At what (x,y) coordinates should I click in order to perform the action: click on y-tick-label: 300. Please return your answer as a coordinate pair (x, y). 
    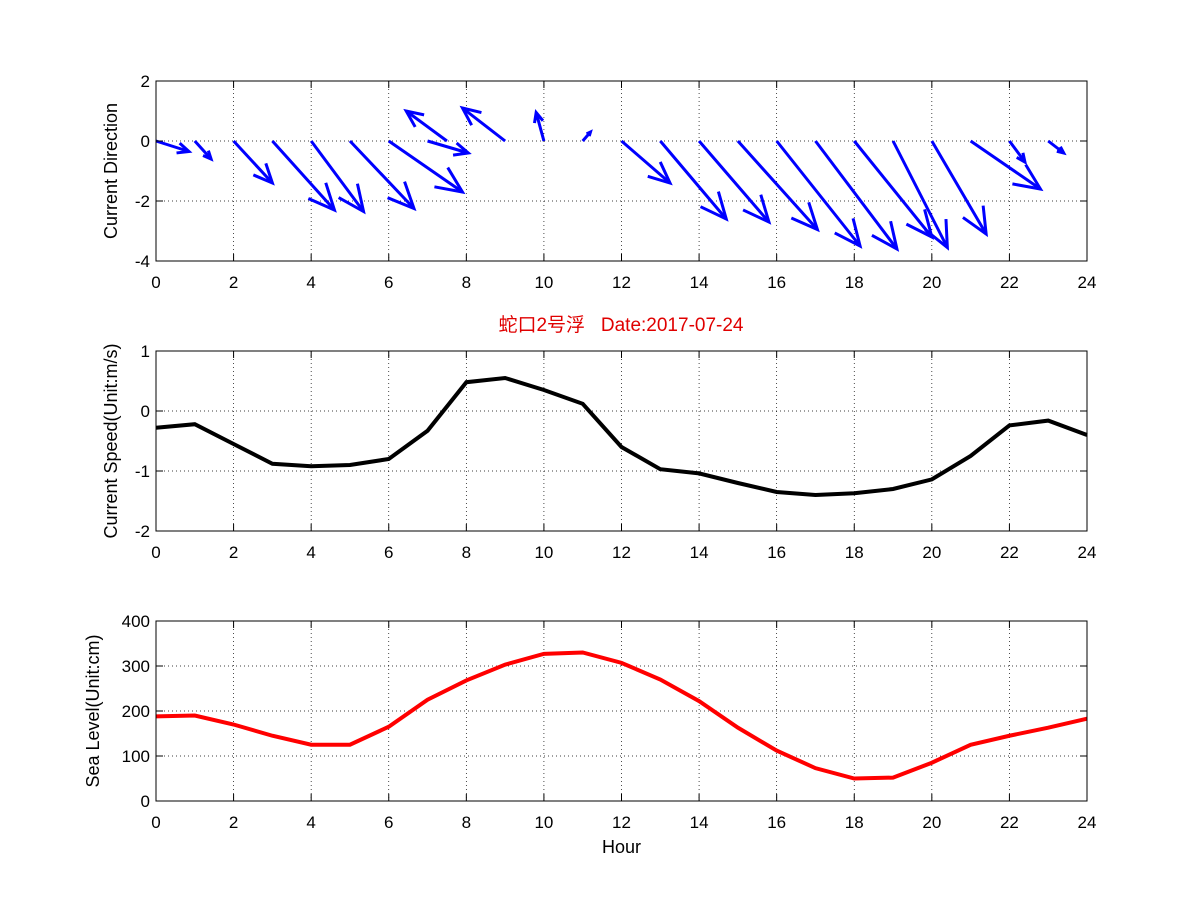
    Looking at the image, I should click on (136, 666).